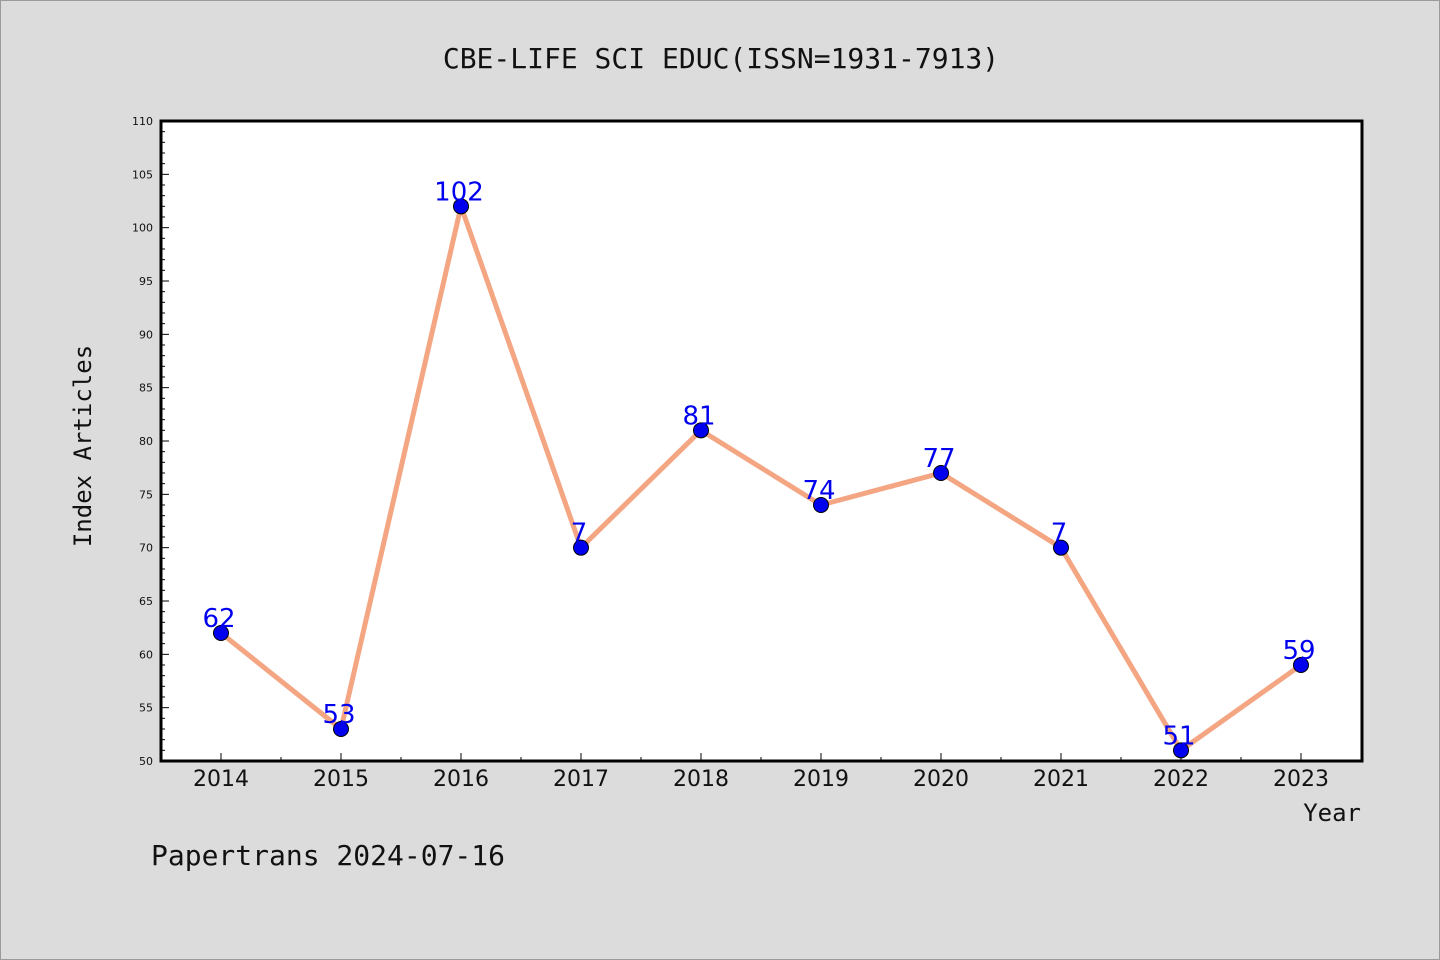 This screenshot has height=960, width=1440. I want to click on y-tick-label: 75, so click(146, 494).